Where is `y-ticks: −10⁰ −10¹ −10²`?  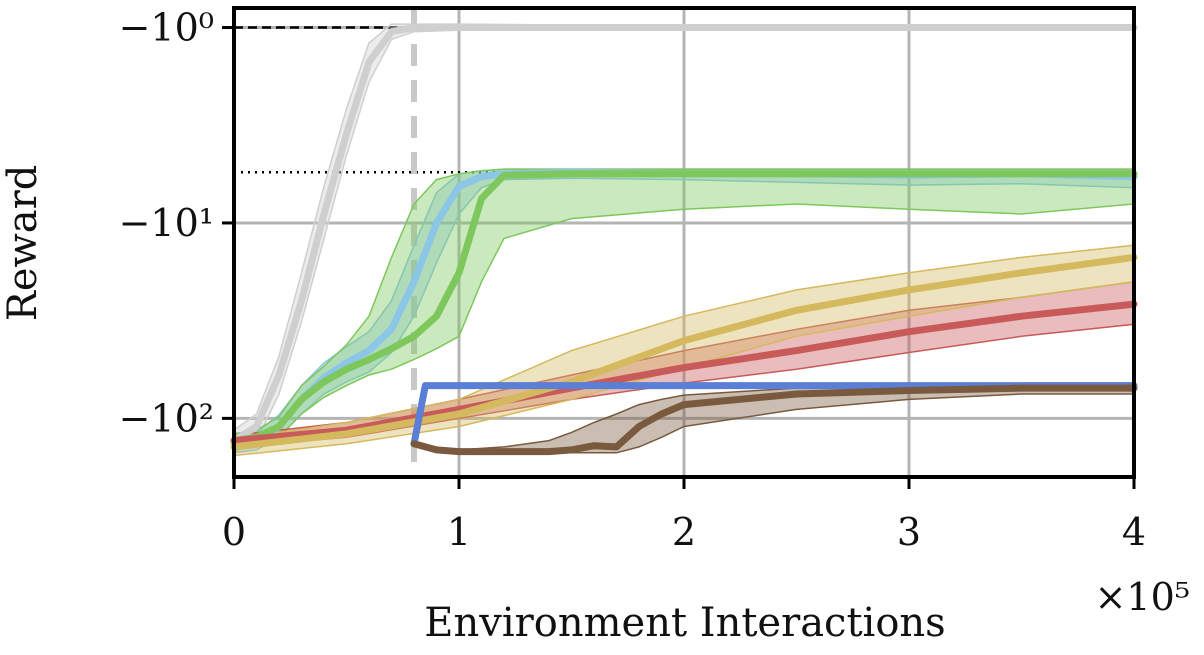
y-ticks: −10⁰ −10¹ −10² is located at coordinates (176, 223).